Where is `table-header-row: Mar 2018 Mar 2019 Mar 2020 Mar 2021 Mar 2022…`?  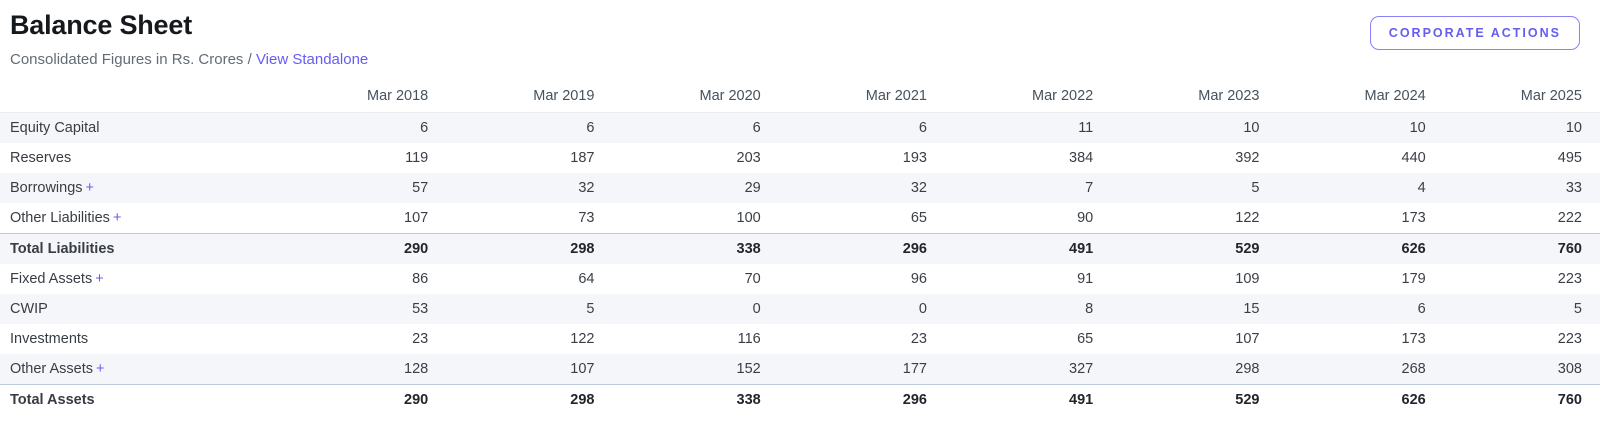 table-header-row: Mar 2018 Mar 2019 Mar 2020 Mar 2021 Mar 2022… is located at coordinates (800, 96).